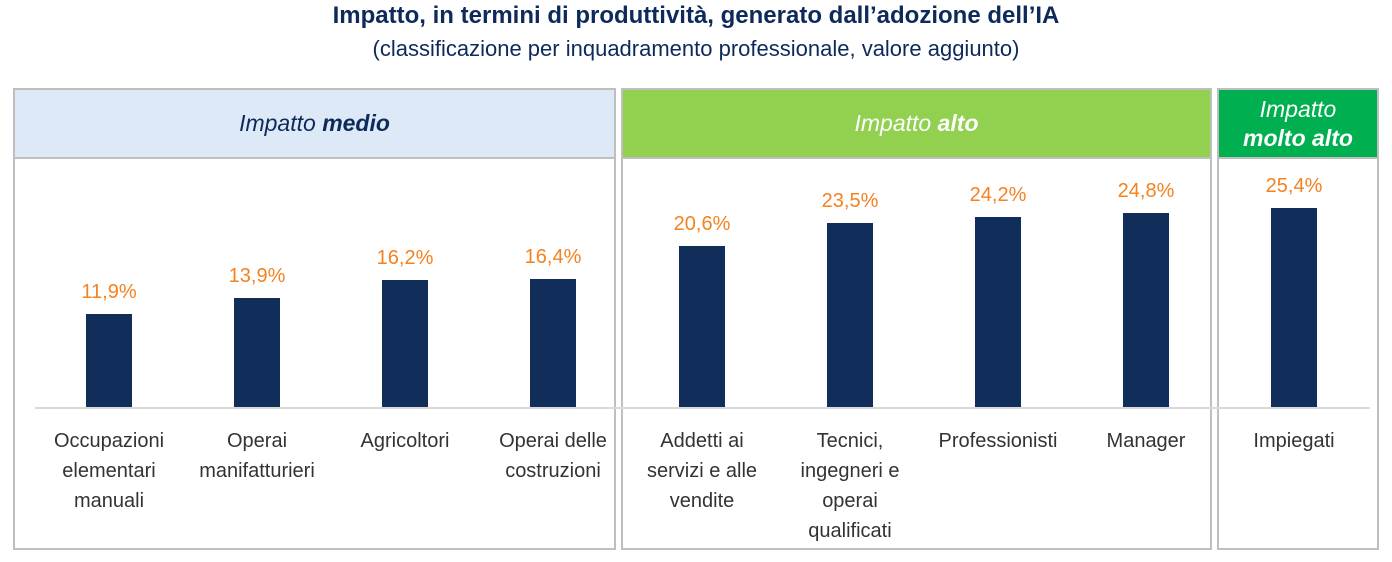 This screenshot has width=1392, height=562. Describe the element at coordinates (1294, 441) in the screenshot. I see `category-label: Impiegati` at that location.